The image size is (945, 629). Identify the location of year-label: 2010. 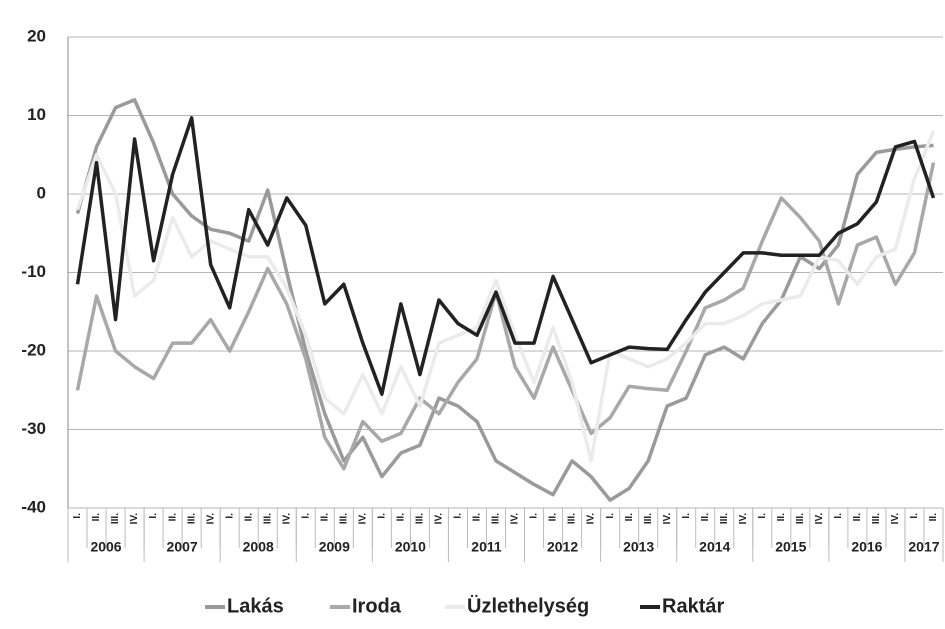
(410, 547).